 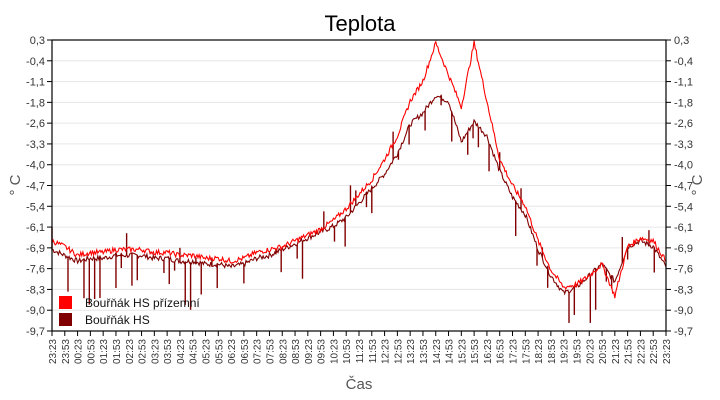 I want to click on x-tick-label: 22:23, so click(x=641, y=351).